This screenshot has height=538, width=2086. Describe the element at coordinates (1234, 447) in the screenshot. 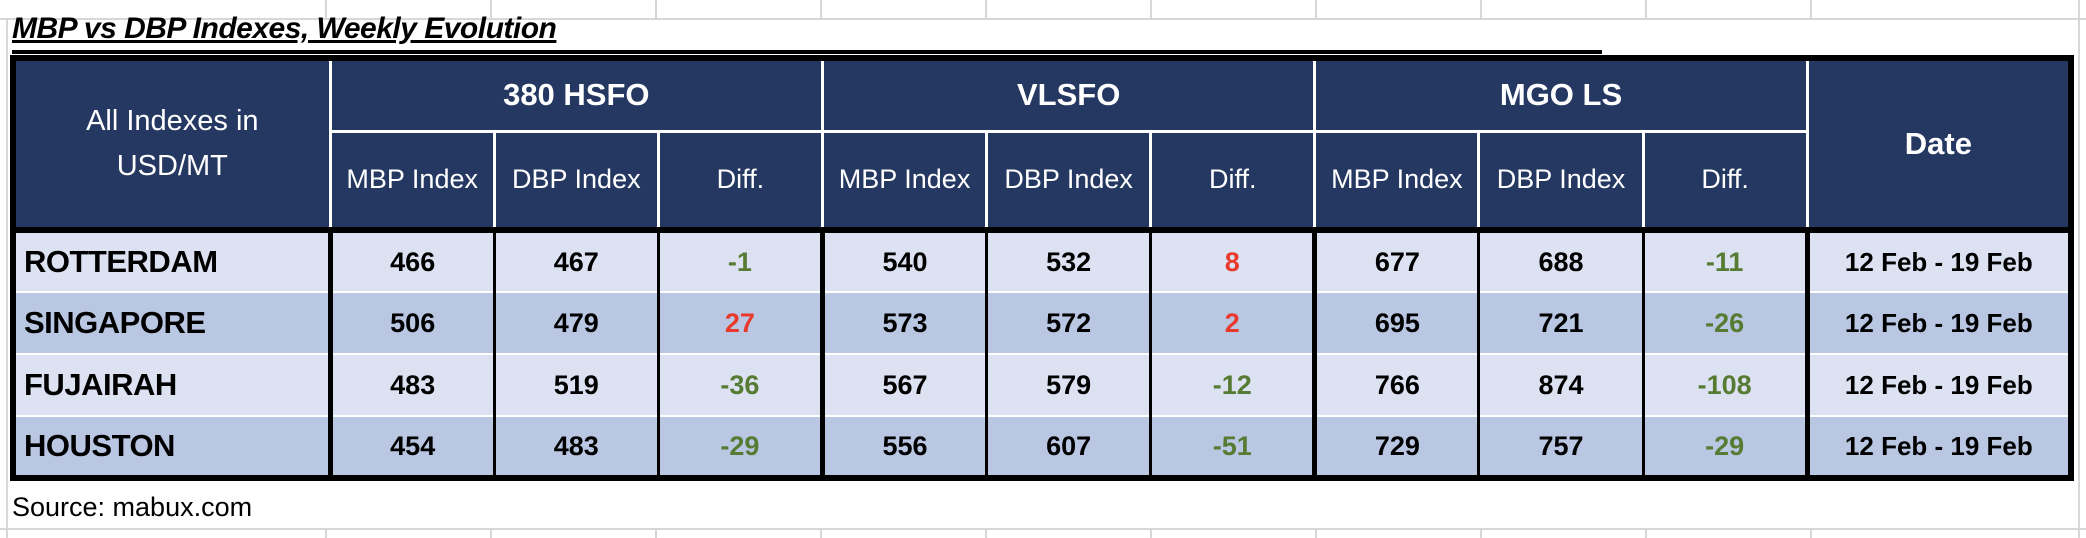

I see `cell-vlsfo-diff: -51` at that location.